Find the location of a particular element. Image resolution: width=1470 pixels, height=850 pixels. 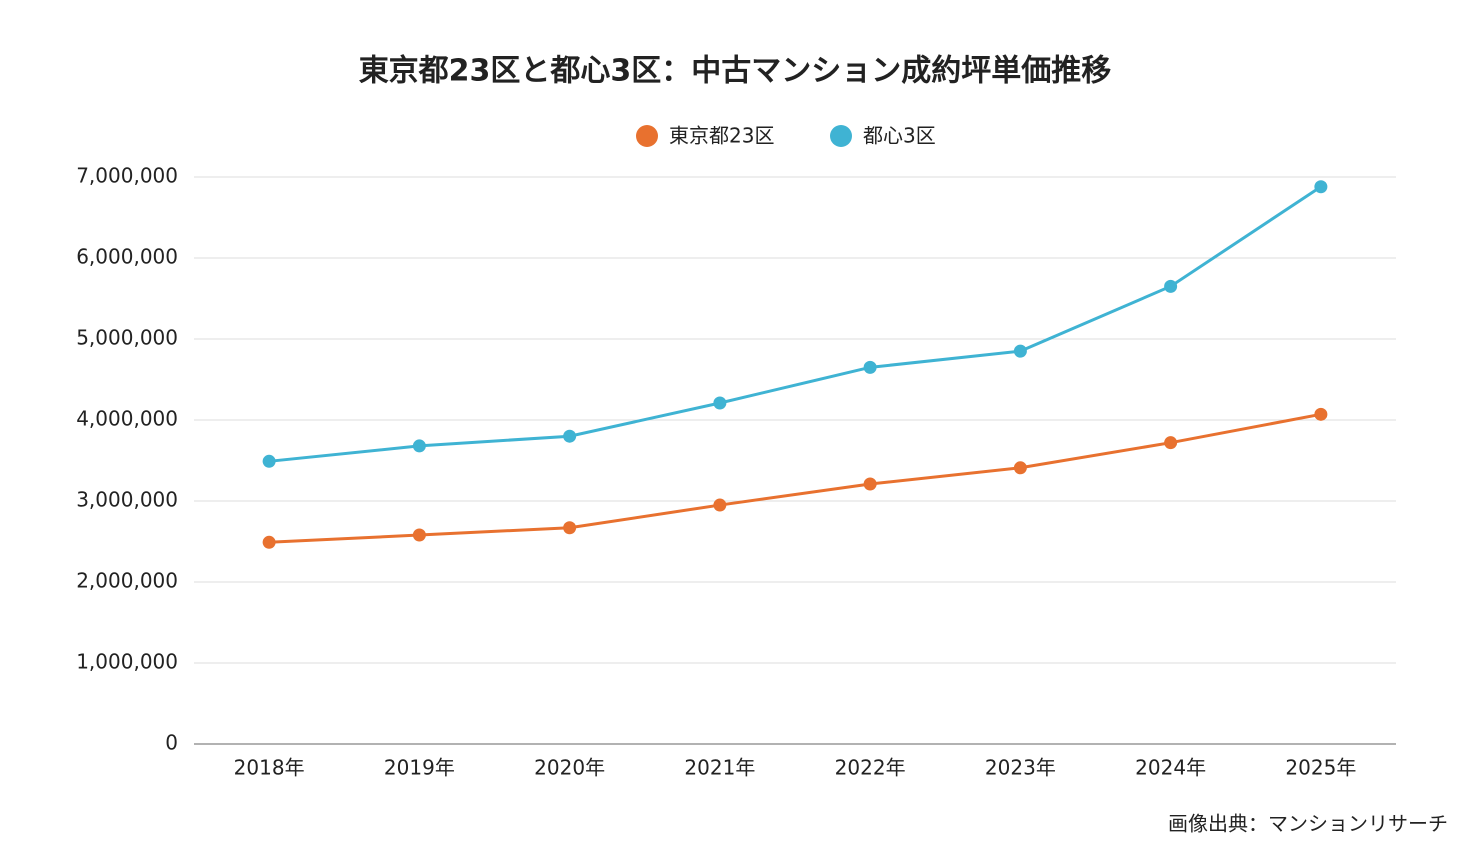

legend-label: 東京都23区 is located at coordinates (721, 136).